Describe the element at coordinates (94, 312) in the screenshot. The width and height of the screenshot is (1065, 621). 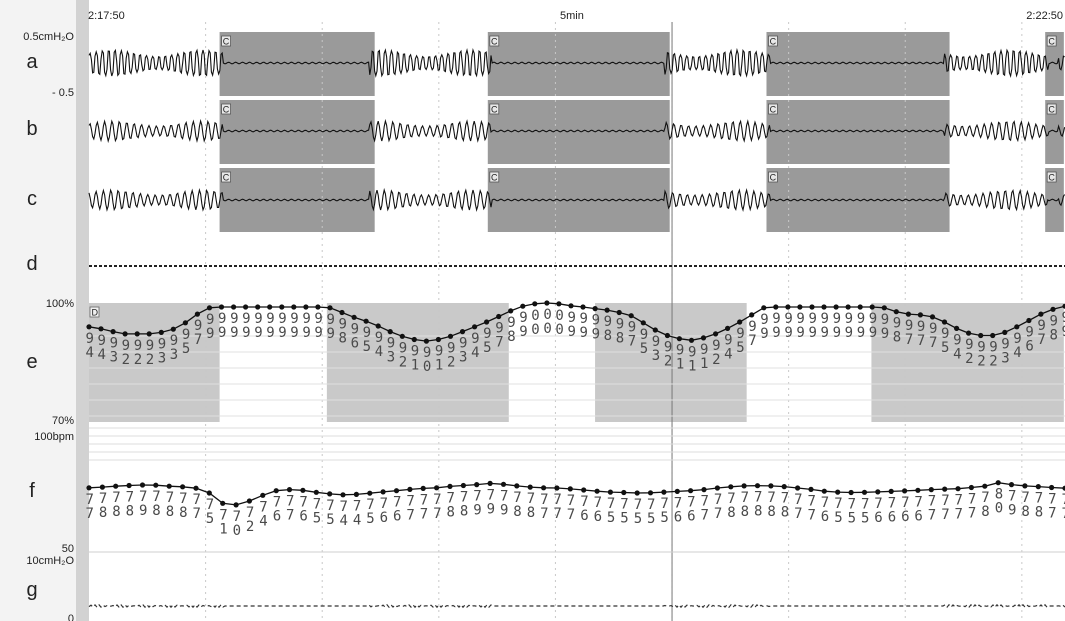
I see `spo2-marker-box` at that location.